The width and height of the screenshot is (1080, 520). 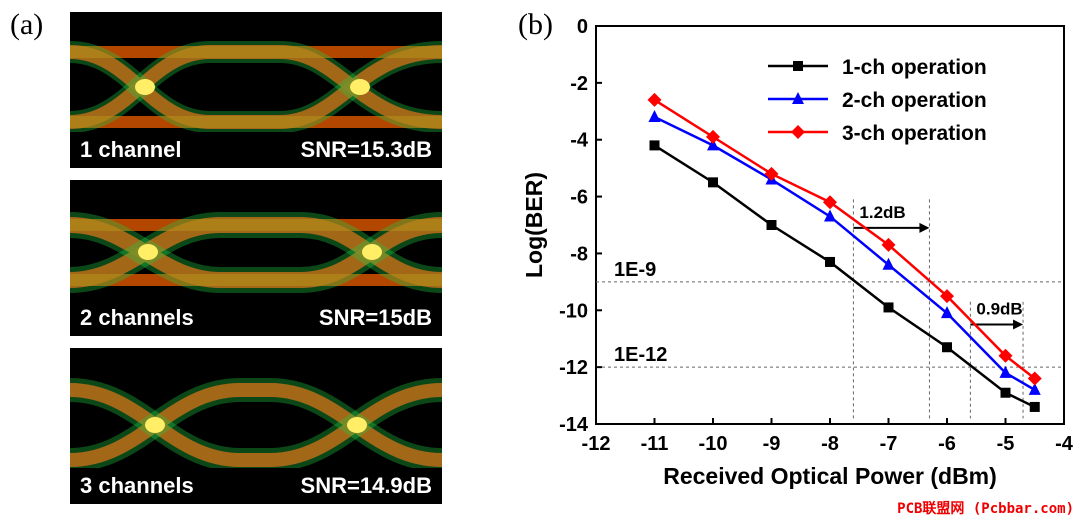 I want to click on eye-diagram-3: 3 channels SNR=14.9dB, so click(x=256, y=426).